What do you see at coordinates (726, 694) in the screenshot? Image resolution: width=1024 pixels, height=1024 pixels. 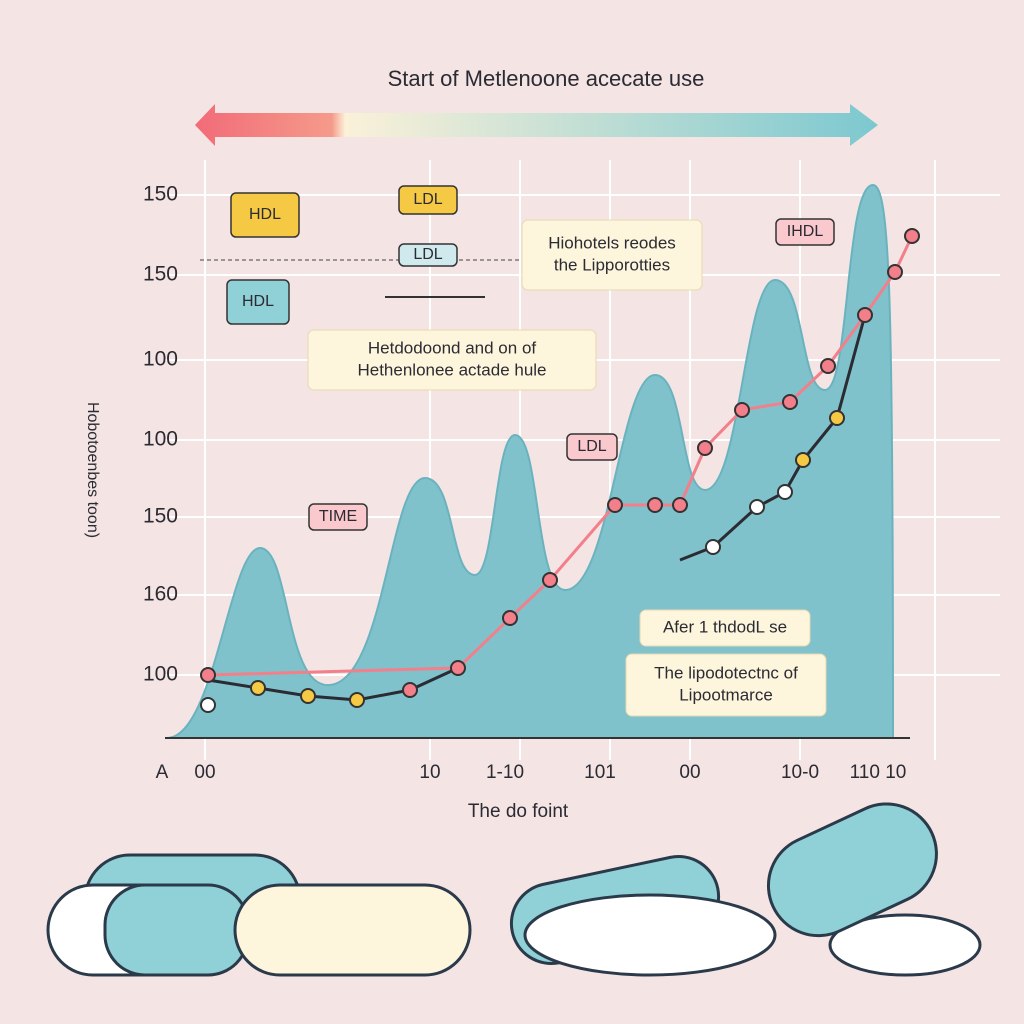 I see `callout-text: Lipootmarce` at bounding box center [726, 694].